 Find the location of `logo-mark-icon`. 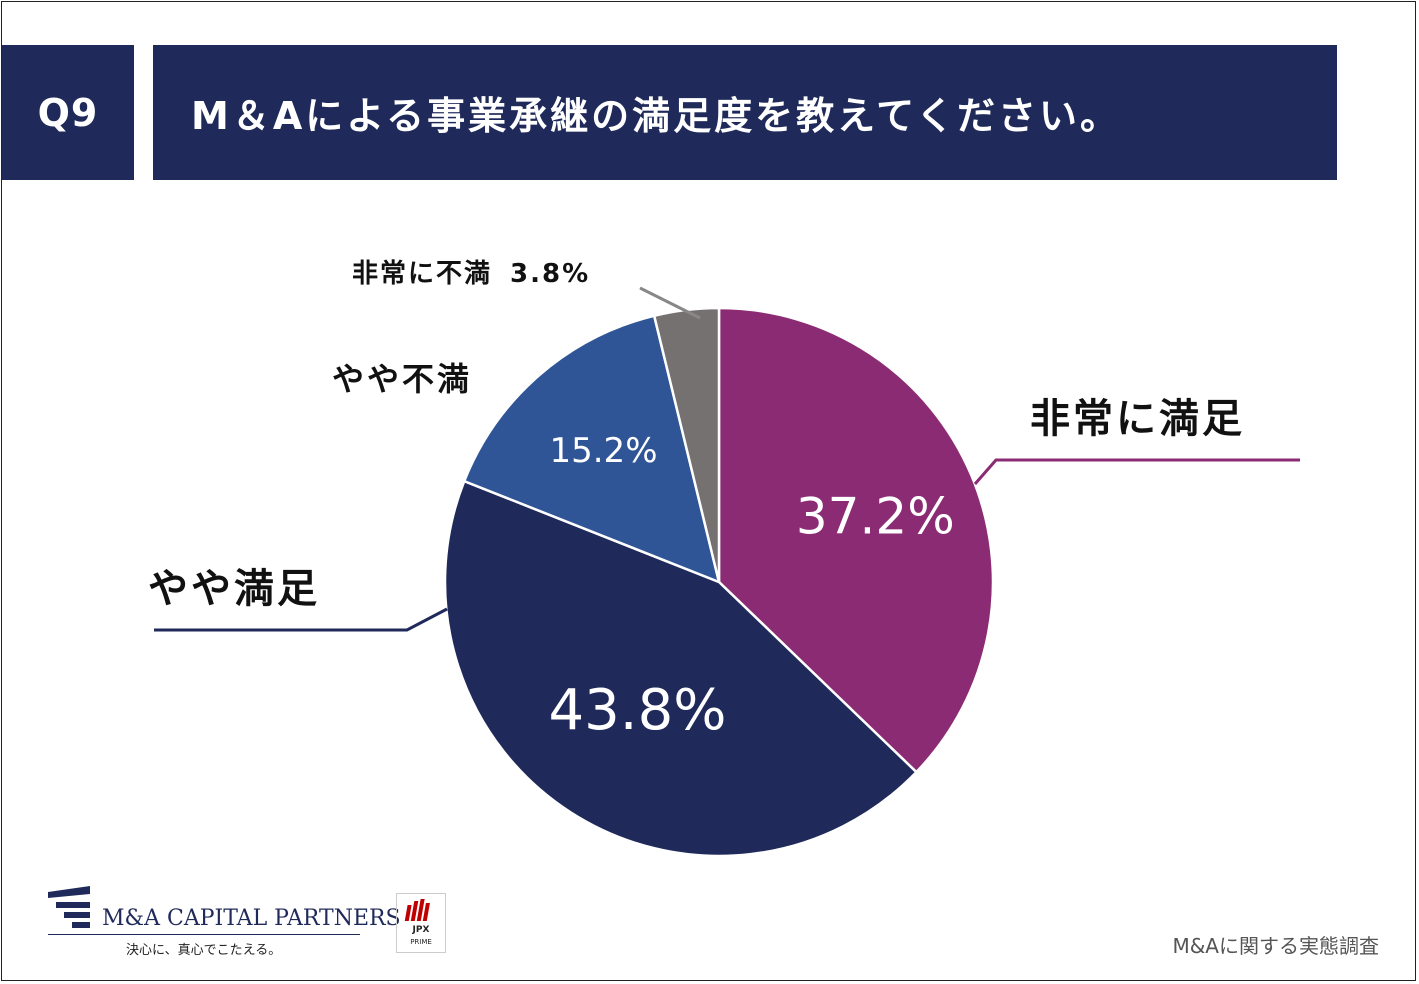

logo-mark-icon is located at coordinates (69, 907).